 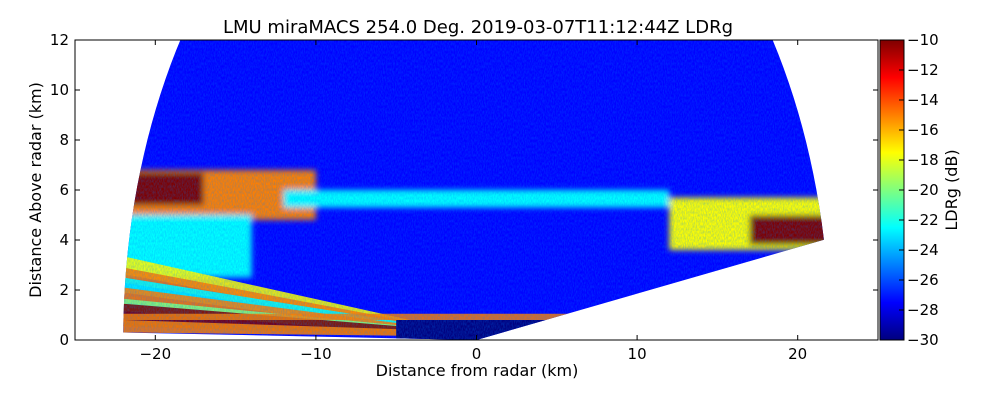 What do you see at coordinates (64, 240) in the screenshot?
I see `y-tick-label: 4` at bounding box center [64, 240].